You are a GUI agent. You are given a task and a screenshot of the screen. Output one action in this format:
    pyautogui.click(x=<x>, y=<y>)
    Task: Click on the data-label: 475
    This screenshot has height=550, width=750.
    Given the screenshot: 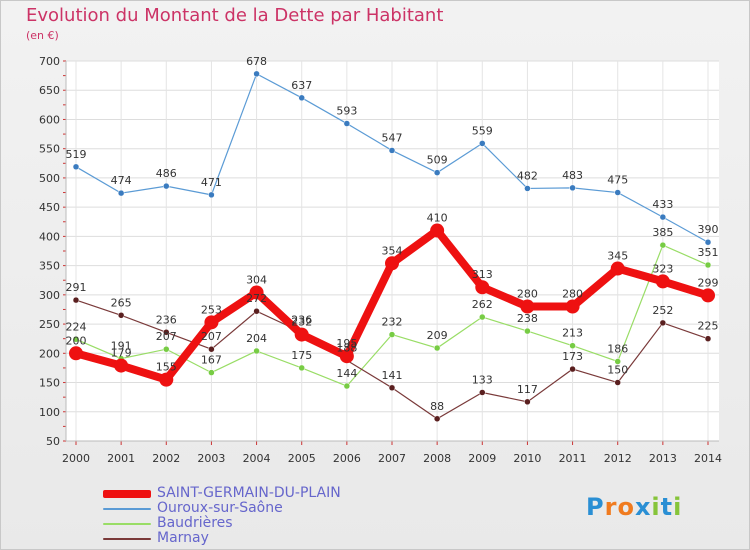 What is the action you would take?
    pyautogui.click(x=617, y=180)
    